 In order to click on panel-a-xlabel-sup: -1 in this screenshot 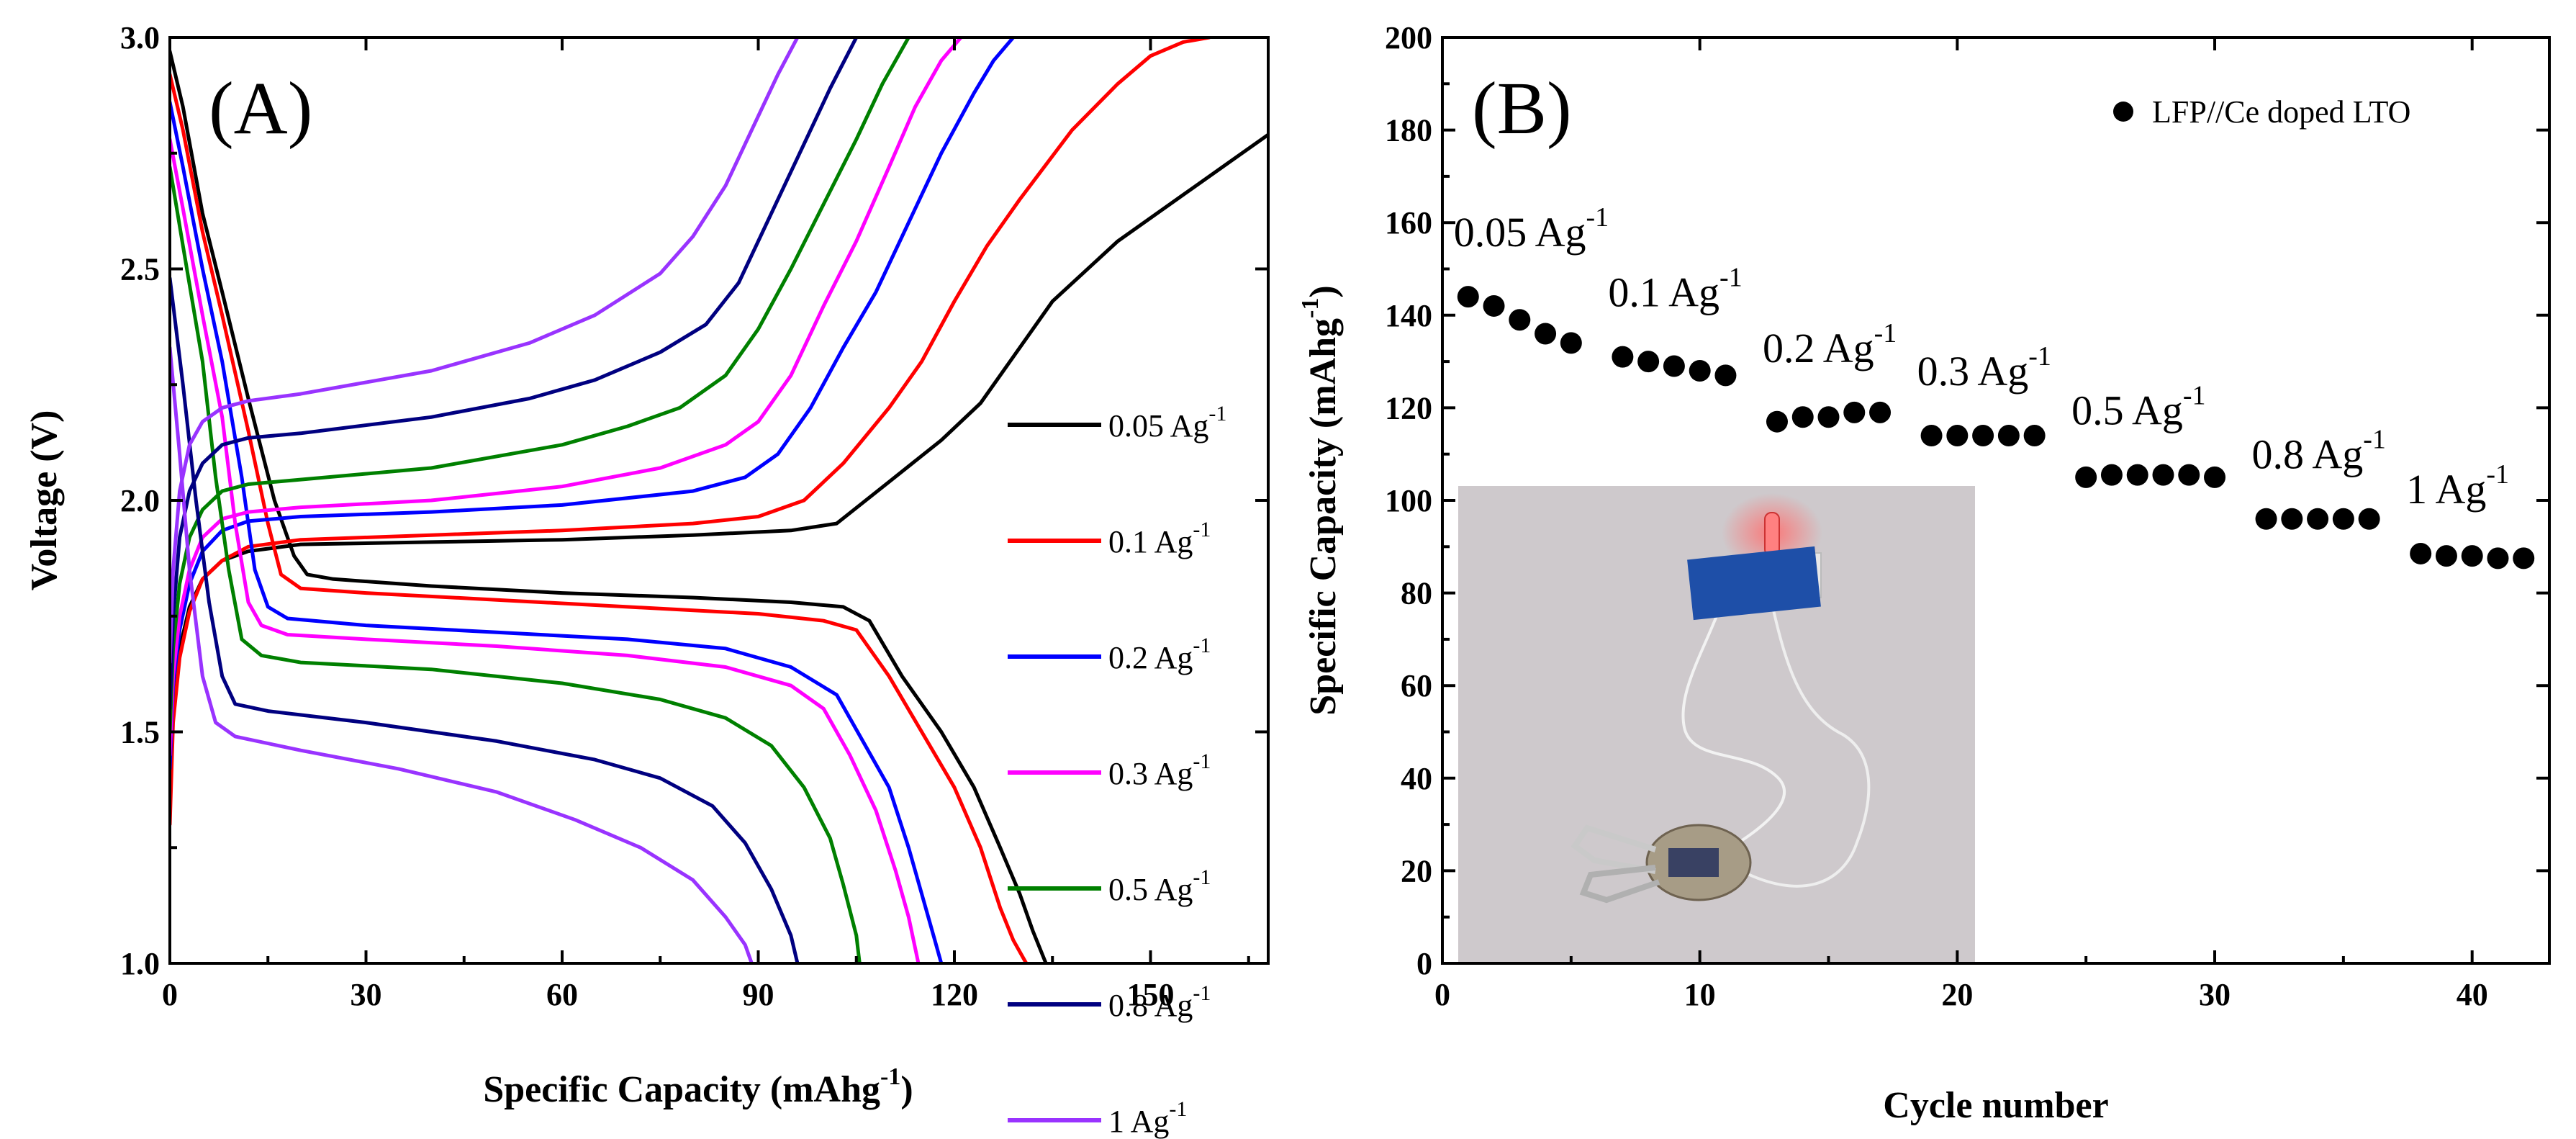, I will do `click(890, 1076)`.